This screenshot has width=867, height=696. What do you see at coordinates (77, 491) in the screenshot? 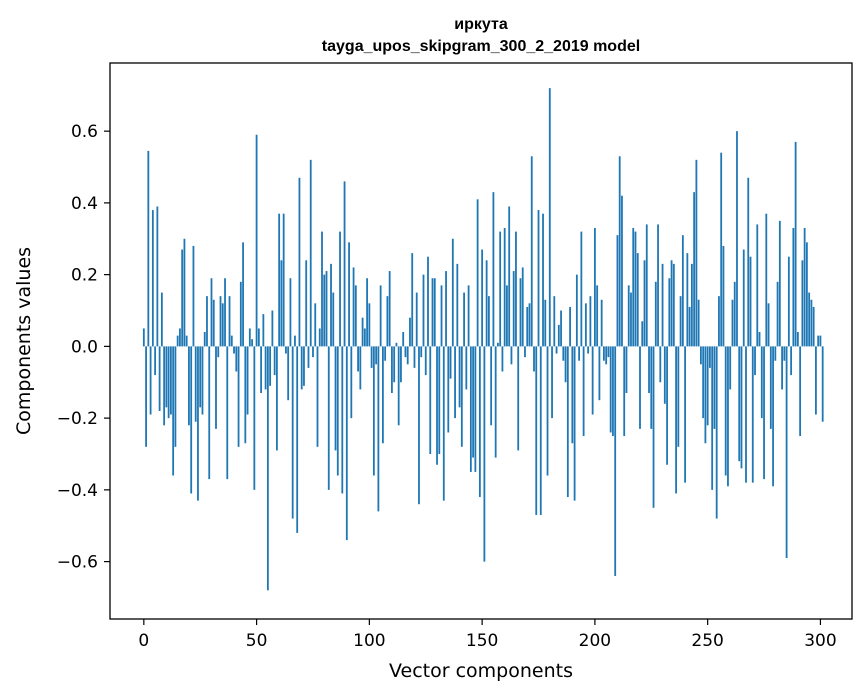
I see `y-tick-label: −0.4` at bounding box center [77, 491].